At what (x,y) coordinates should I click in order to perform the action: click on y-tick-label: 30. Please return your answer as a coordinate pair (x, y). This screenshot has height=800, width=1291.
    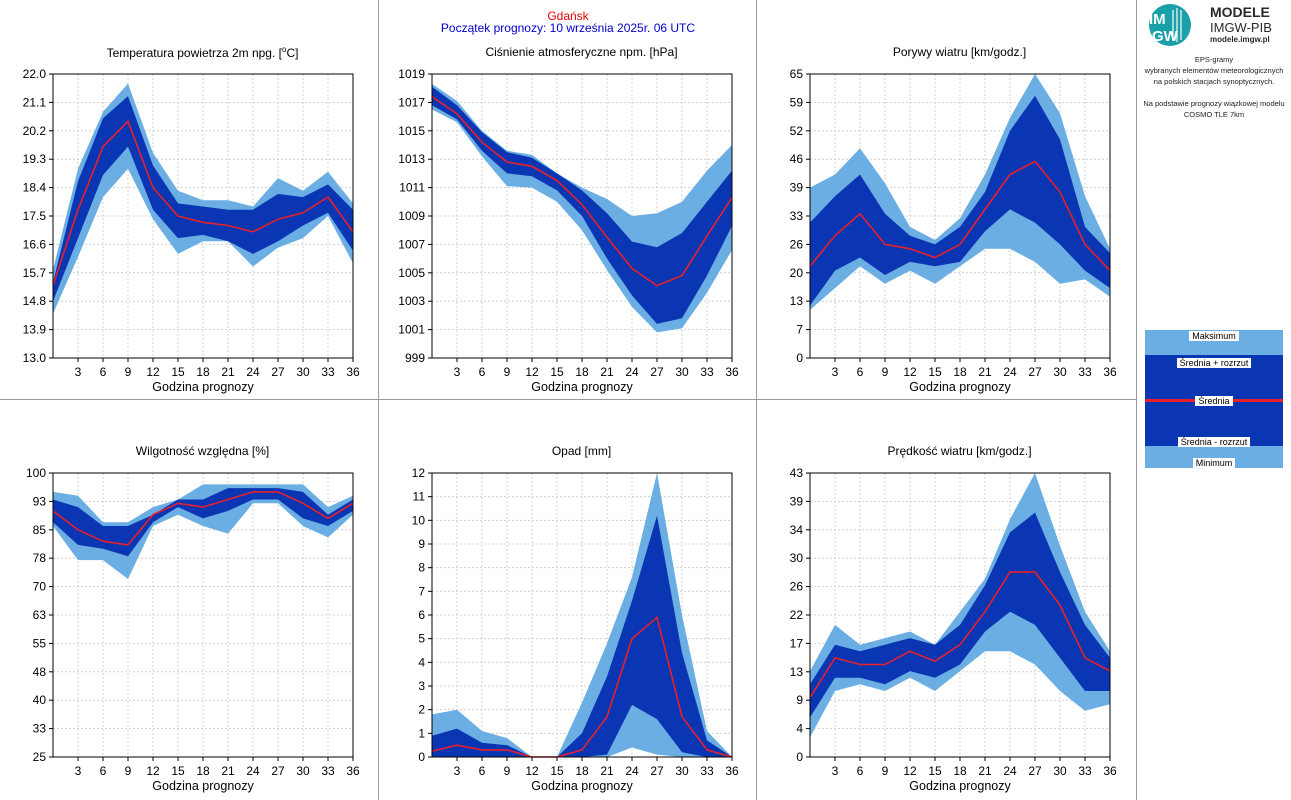
    Looking at the image, I should click on (797, 558).